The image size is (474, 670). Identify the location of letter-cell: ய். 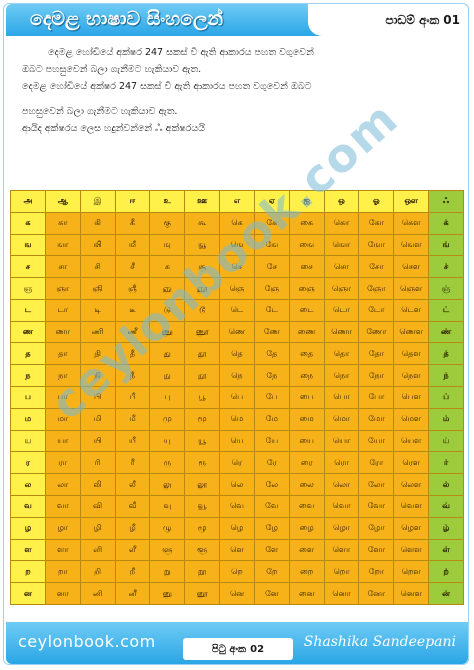
(446, 441).